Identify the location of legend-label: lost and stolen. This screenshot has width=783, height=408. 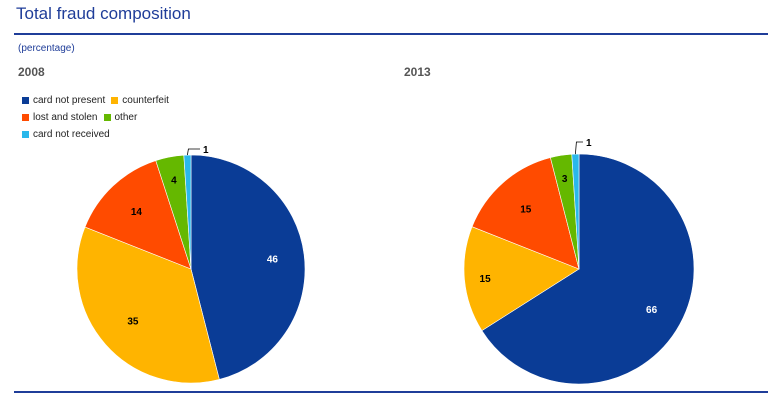
(65, 117).